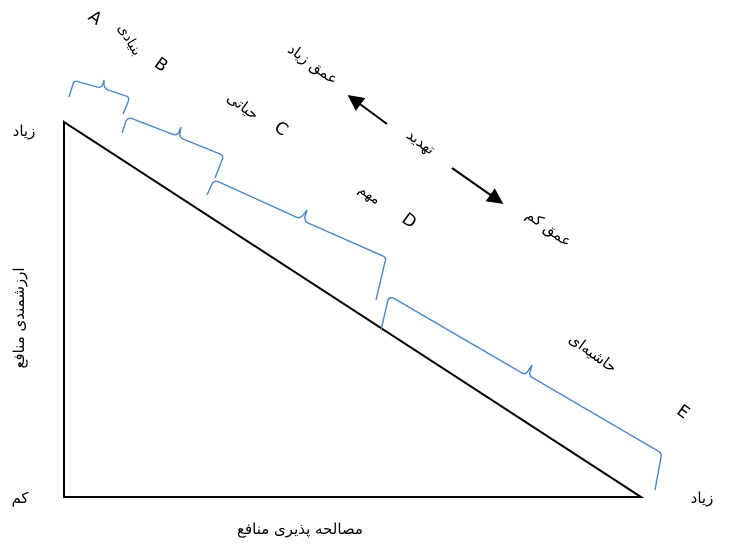  I want to click on threat-arrow-shallow, so click(477, 185).